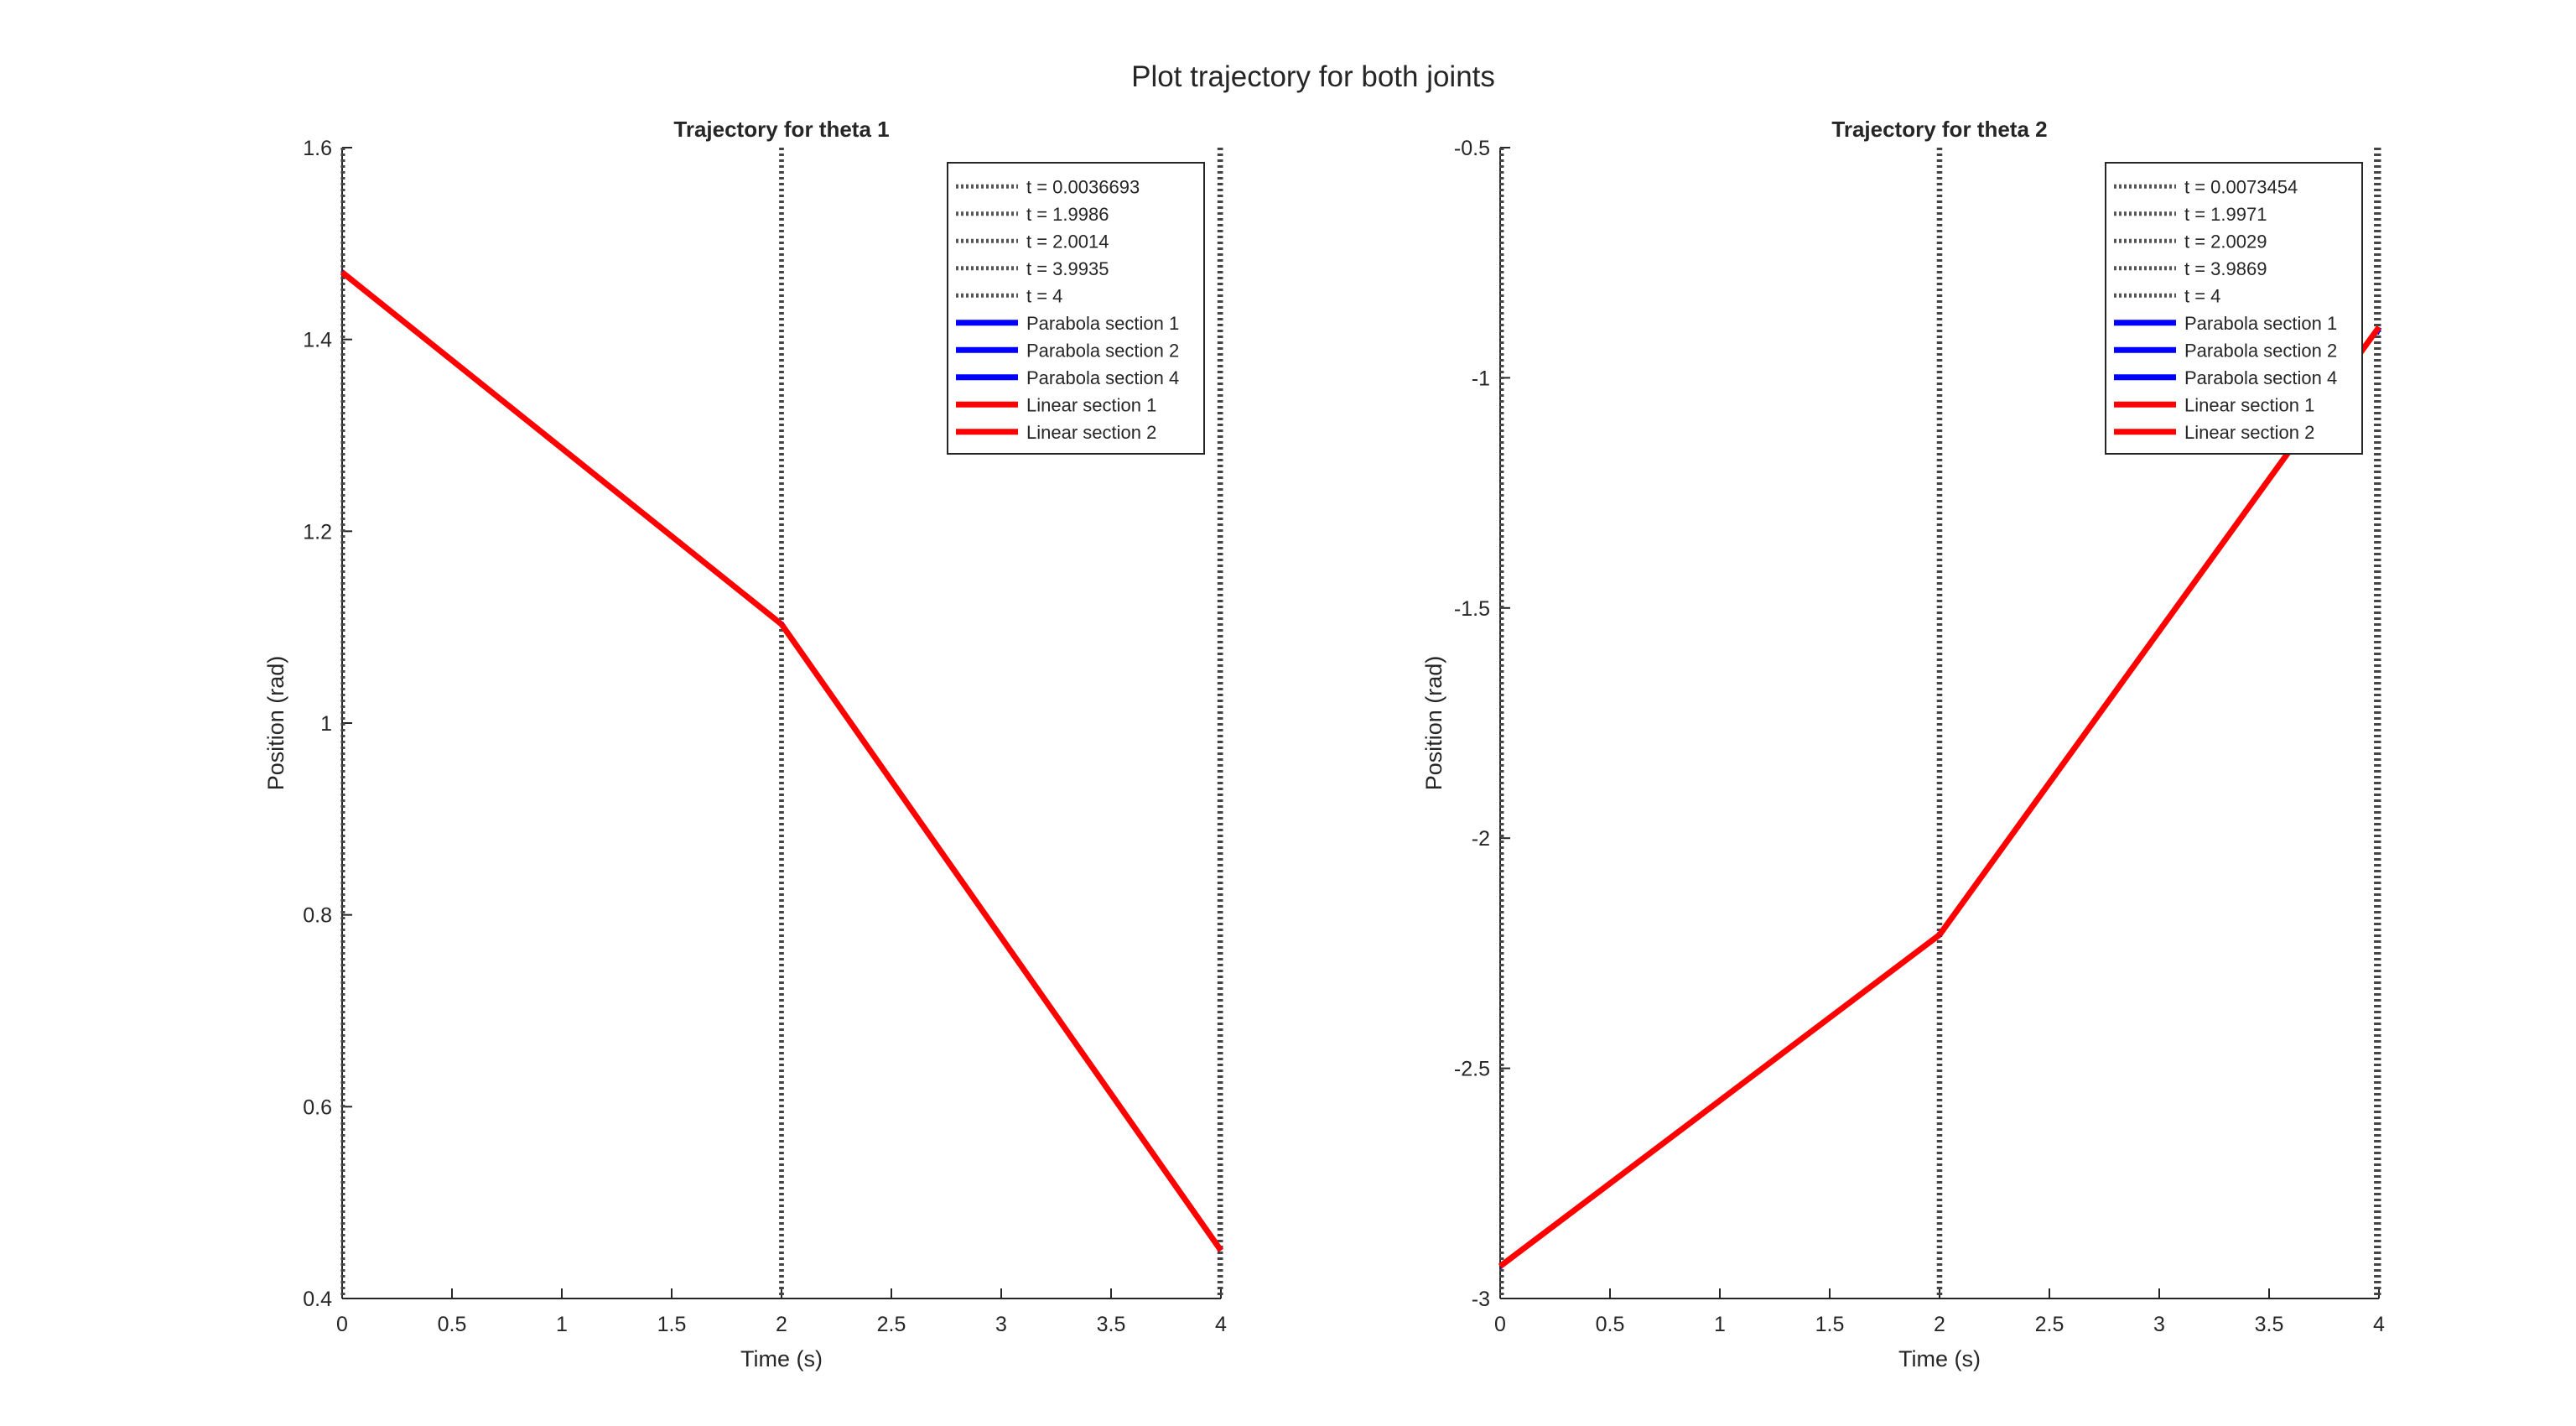  Describe the element at coordinates (781, 129) in the screenshot. I see `chart-title: Trajectory for theta 1` at that location.